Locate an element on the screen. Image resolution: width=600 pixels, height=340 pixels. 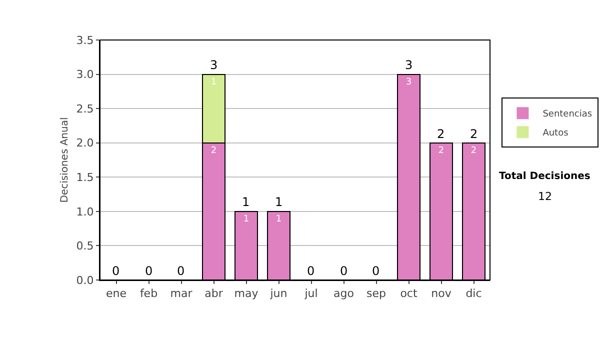
x-tick-label: nov is located at coordinates (441, 293).